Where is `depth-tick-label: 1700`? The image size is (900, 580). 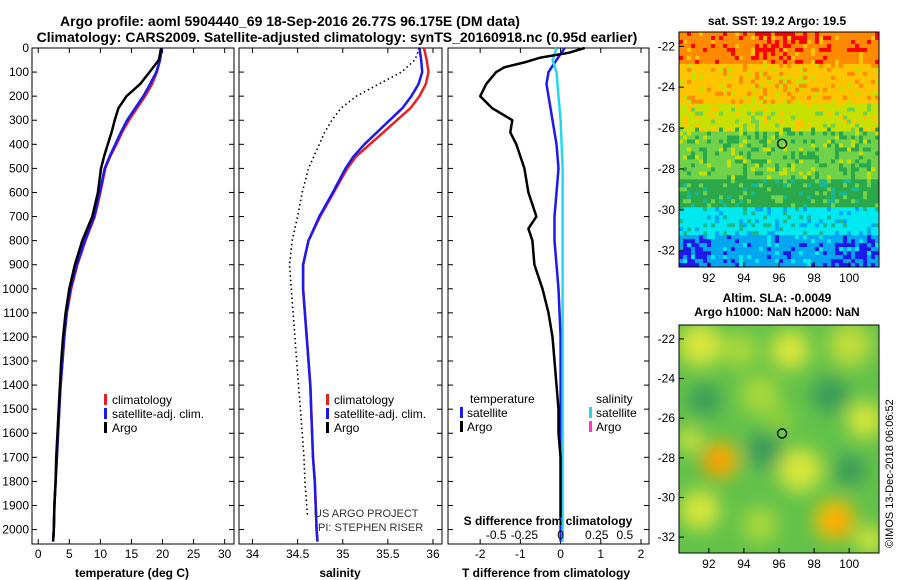
depth-tick-label: 1700 is located at coordinates (15, 457).